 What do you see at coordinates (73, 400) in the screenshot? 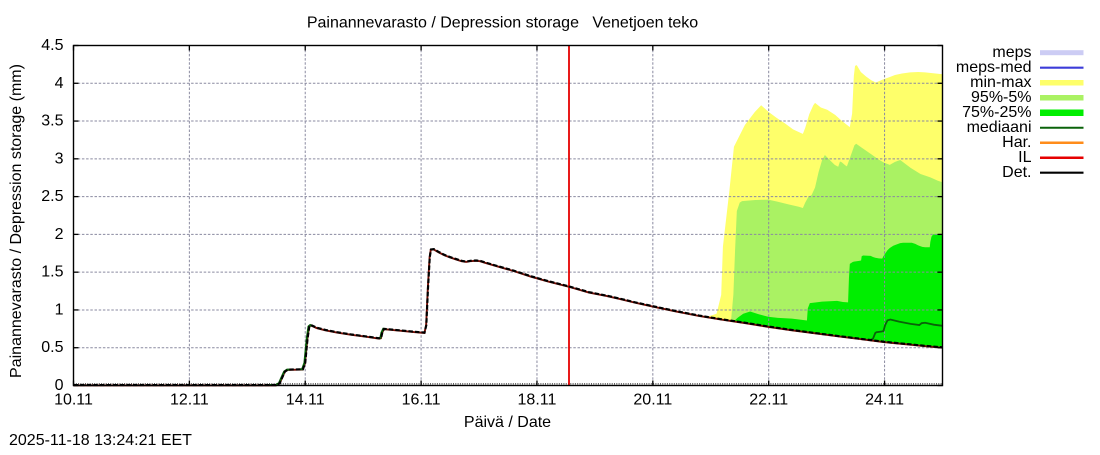
I see `svg-text: 10.11` at bounding box center [73, 400].